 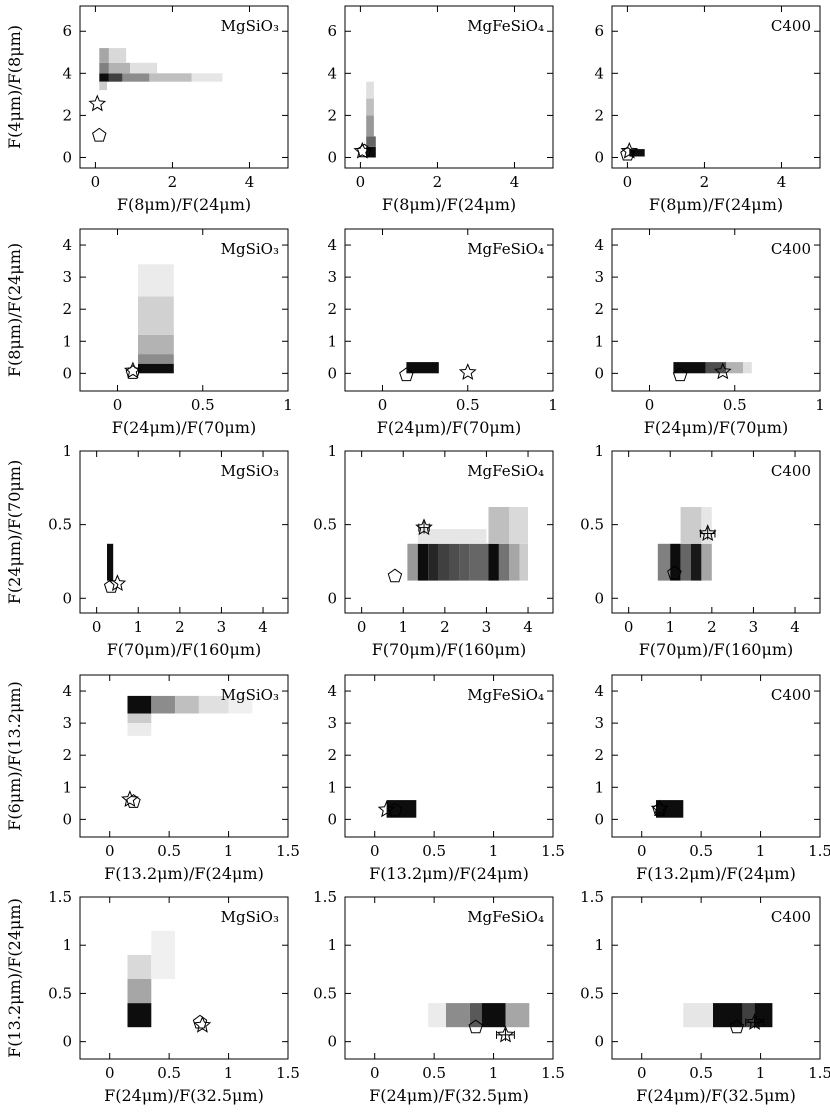 What do you see at coordinates (528, 627) in the screenshot?
I see `x-tick-label: 4` at bounding box center [528, 627].